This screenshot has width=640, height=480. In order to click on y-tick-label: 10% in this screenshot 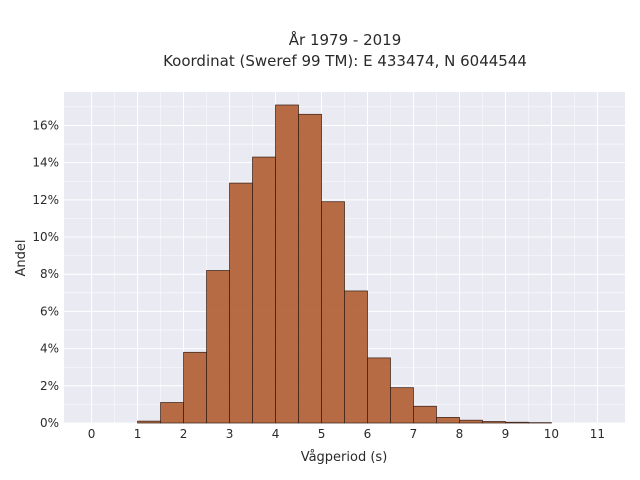, I will do `click(45, 237)`.